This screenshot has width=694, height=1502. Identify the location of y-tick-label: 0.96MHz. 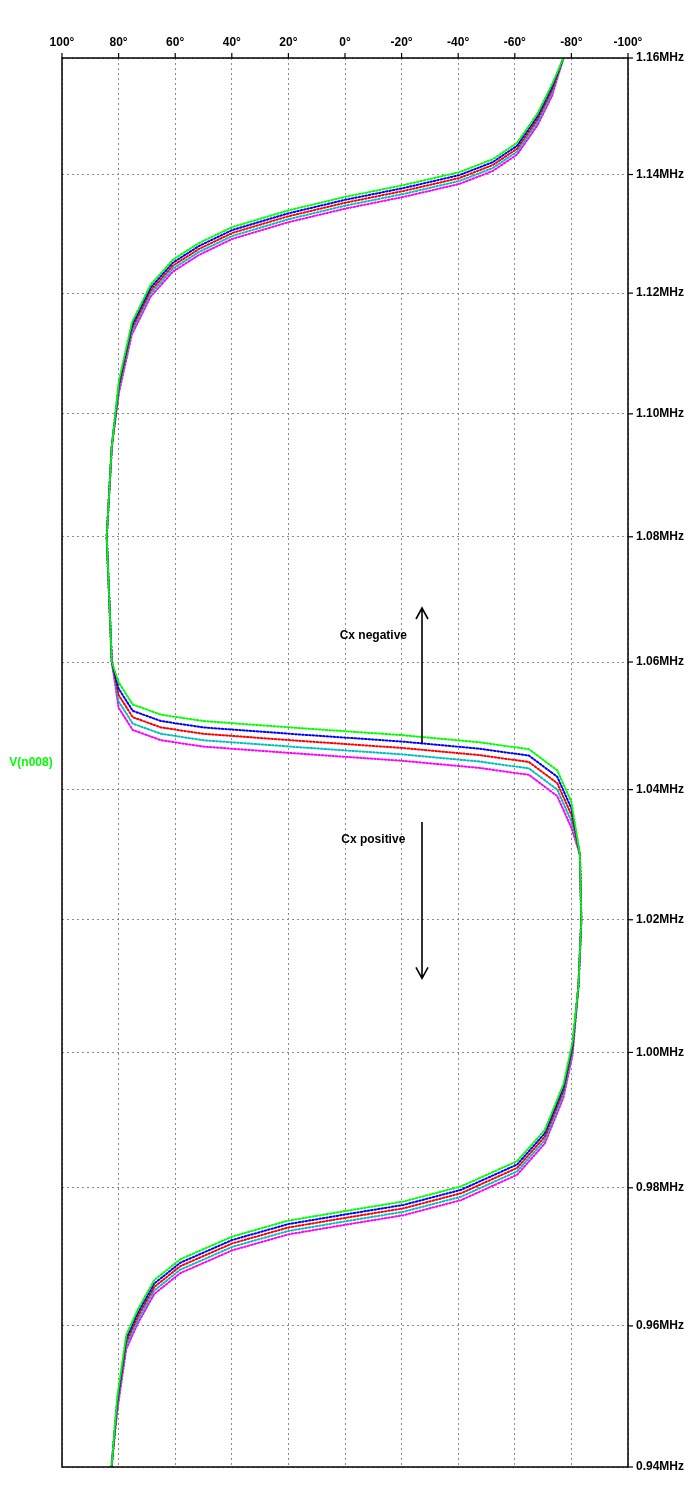
(660, 1325).